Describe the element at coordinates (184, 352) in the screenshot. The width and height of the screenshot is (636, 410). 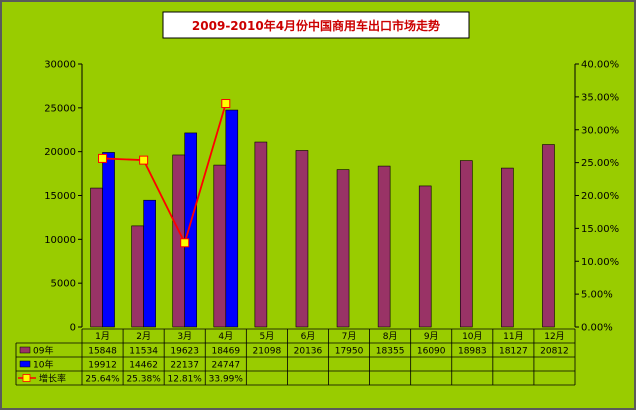
I see `data-label: 19623` at that location.